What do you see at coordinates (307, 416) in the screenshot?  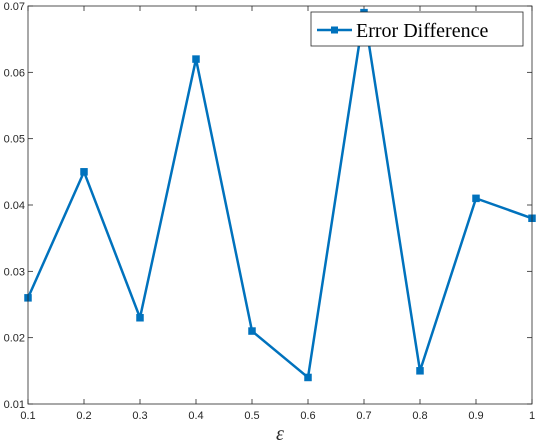 I see `x-tick-label: 0.6` at bounding box center [307, 416].